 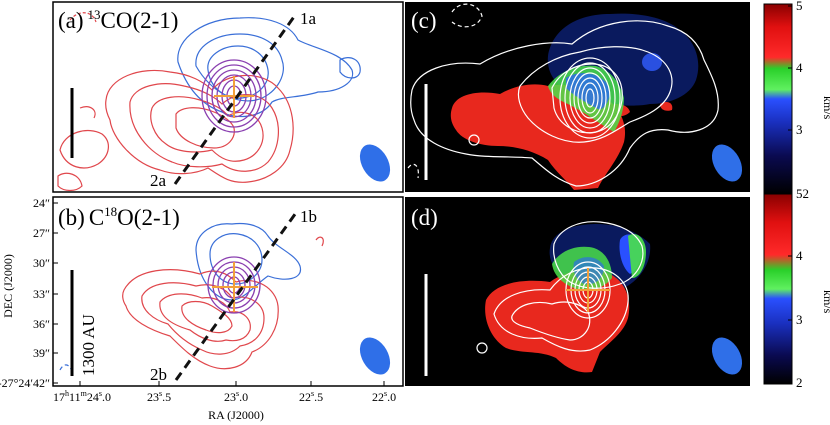 What do you see at coordinates (588, 290) in the screenshot?
I see `panel-d-cross` at bounding box center [588, 290].